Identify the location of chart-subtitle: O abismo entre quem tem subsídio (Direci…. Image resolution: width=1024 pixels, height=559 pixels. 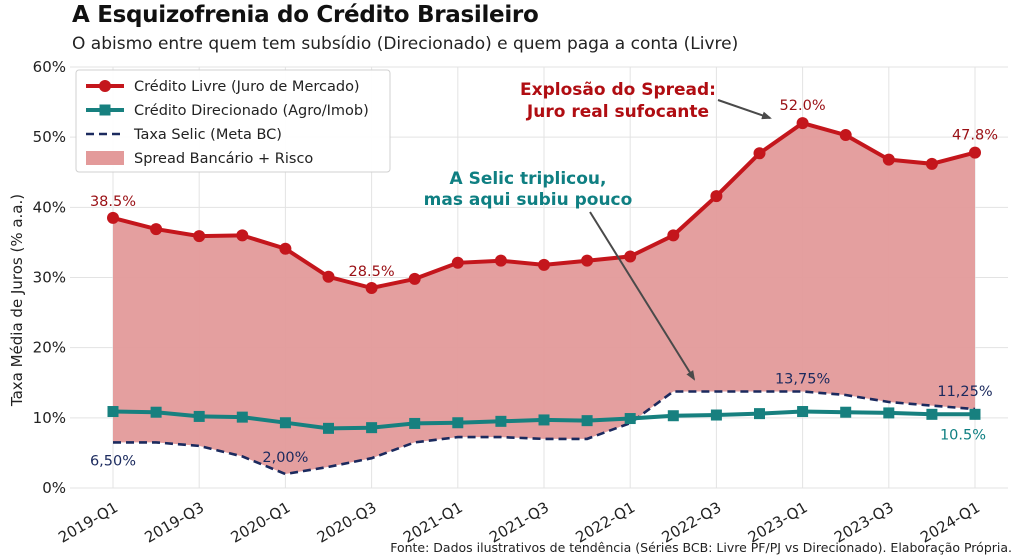
(405, 44).